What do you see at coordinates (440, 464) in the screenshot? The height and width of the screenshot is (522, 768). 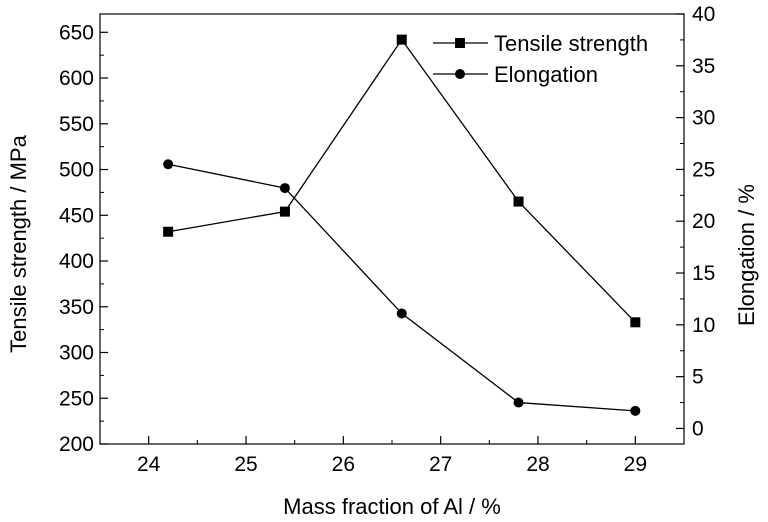 I see `x-tick-label: 27` at bounding box center [440, 464].